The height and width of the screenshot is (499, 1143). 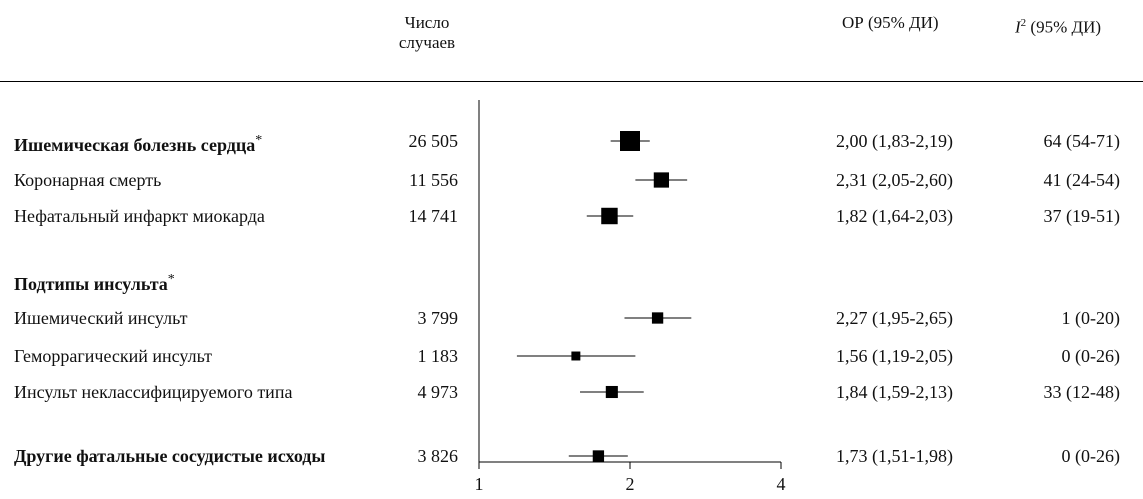 I want to click on row-i2: 33 (12-48), so click(x=1081, y=392).